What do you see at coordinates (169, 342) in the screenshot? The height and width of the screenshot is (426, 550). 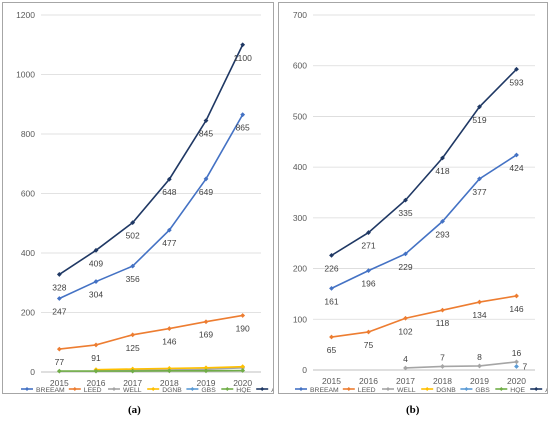 I see `data-label: 146` at bounding box center [169, 342].